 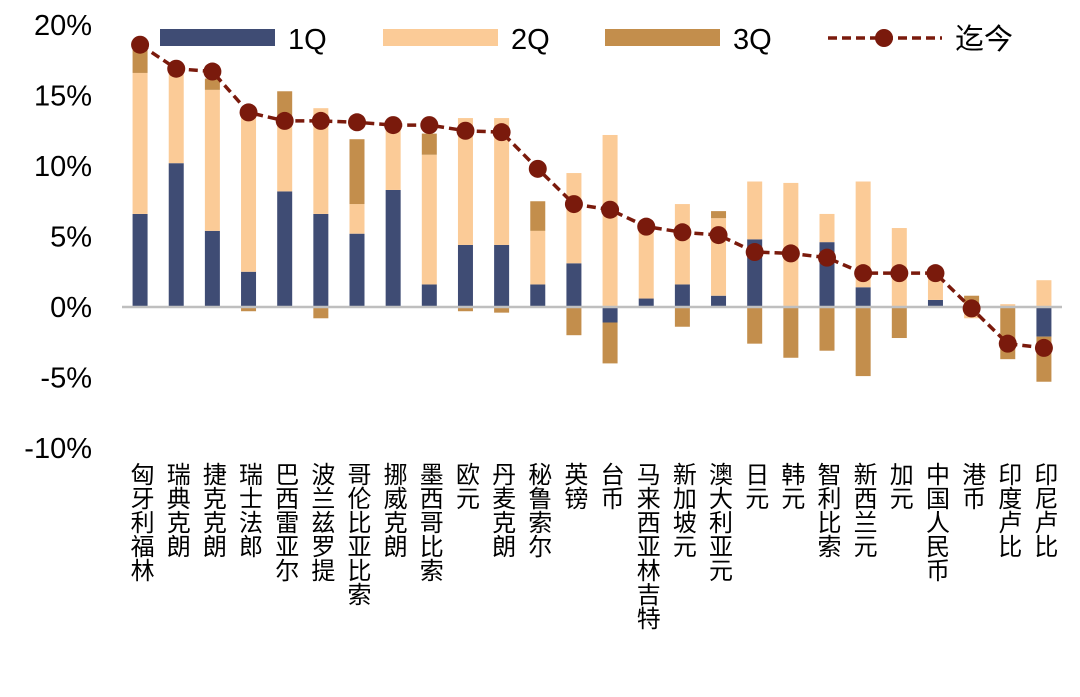 I want to click on y-tick-label: 20%, so click(x=63, y=26).